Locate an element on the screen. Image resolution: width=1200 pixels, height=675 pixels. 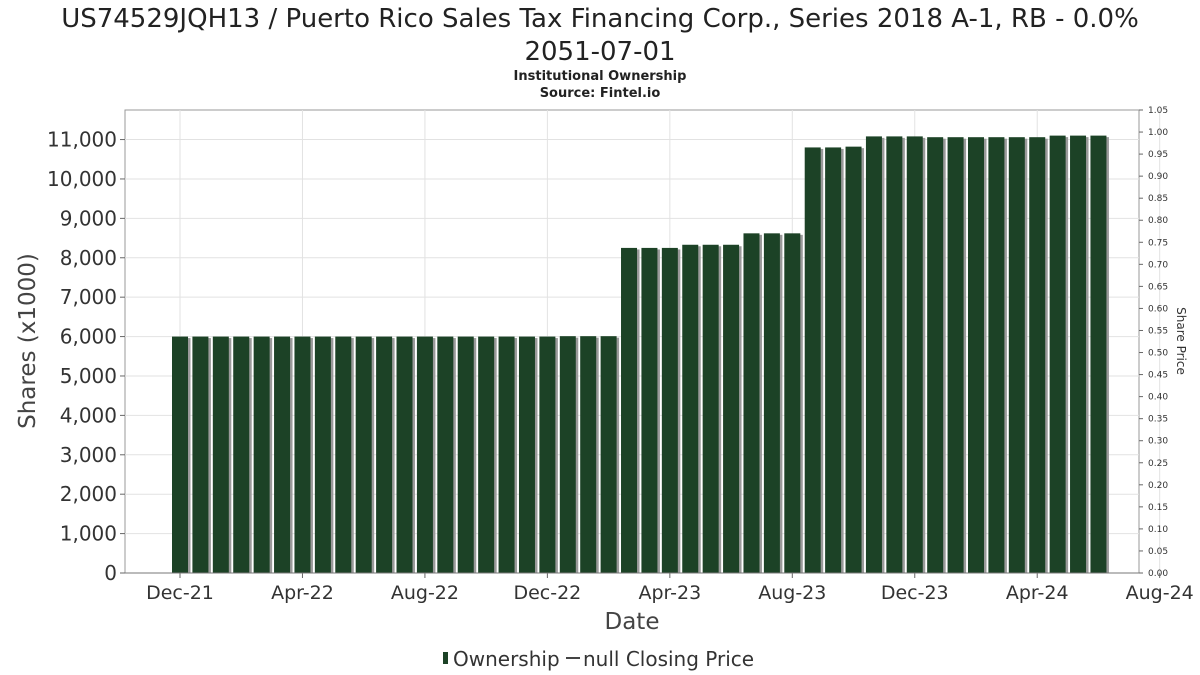
y2-tick-label: 0.15 is located at coordinates (1158, 508).